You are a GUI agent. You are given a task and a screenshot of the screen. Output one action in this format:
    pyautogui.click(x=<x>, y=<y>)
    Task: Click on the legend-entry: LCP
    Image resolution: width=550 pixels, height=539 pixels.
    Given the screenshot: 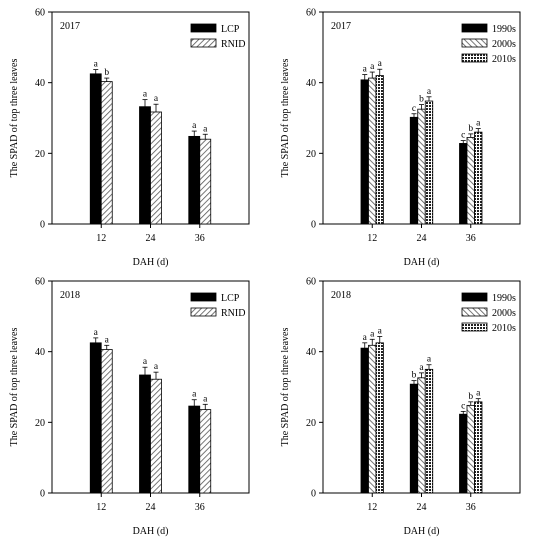 What is the action you would take?
    pyautogui.click(x=230, y=29)
    